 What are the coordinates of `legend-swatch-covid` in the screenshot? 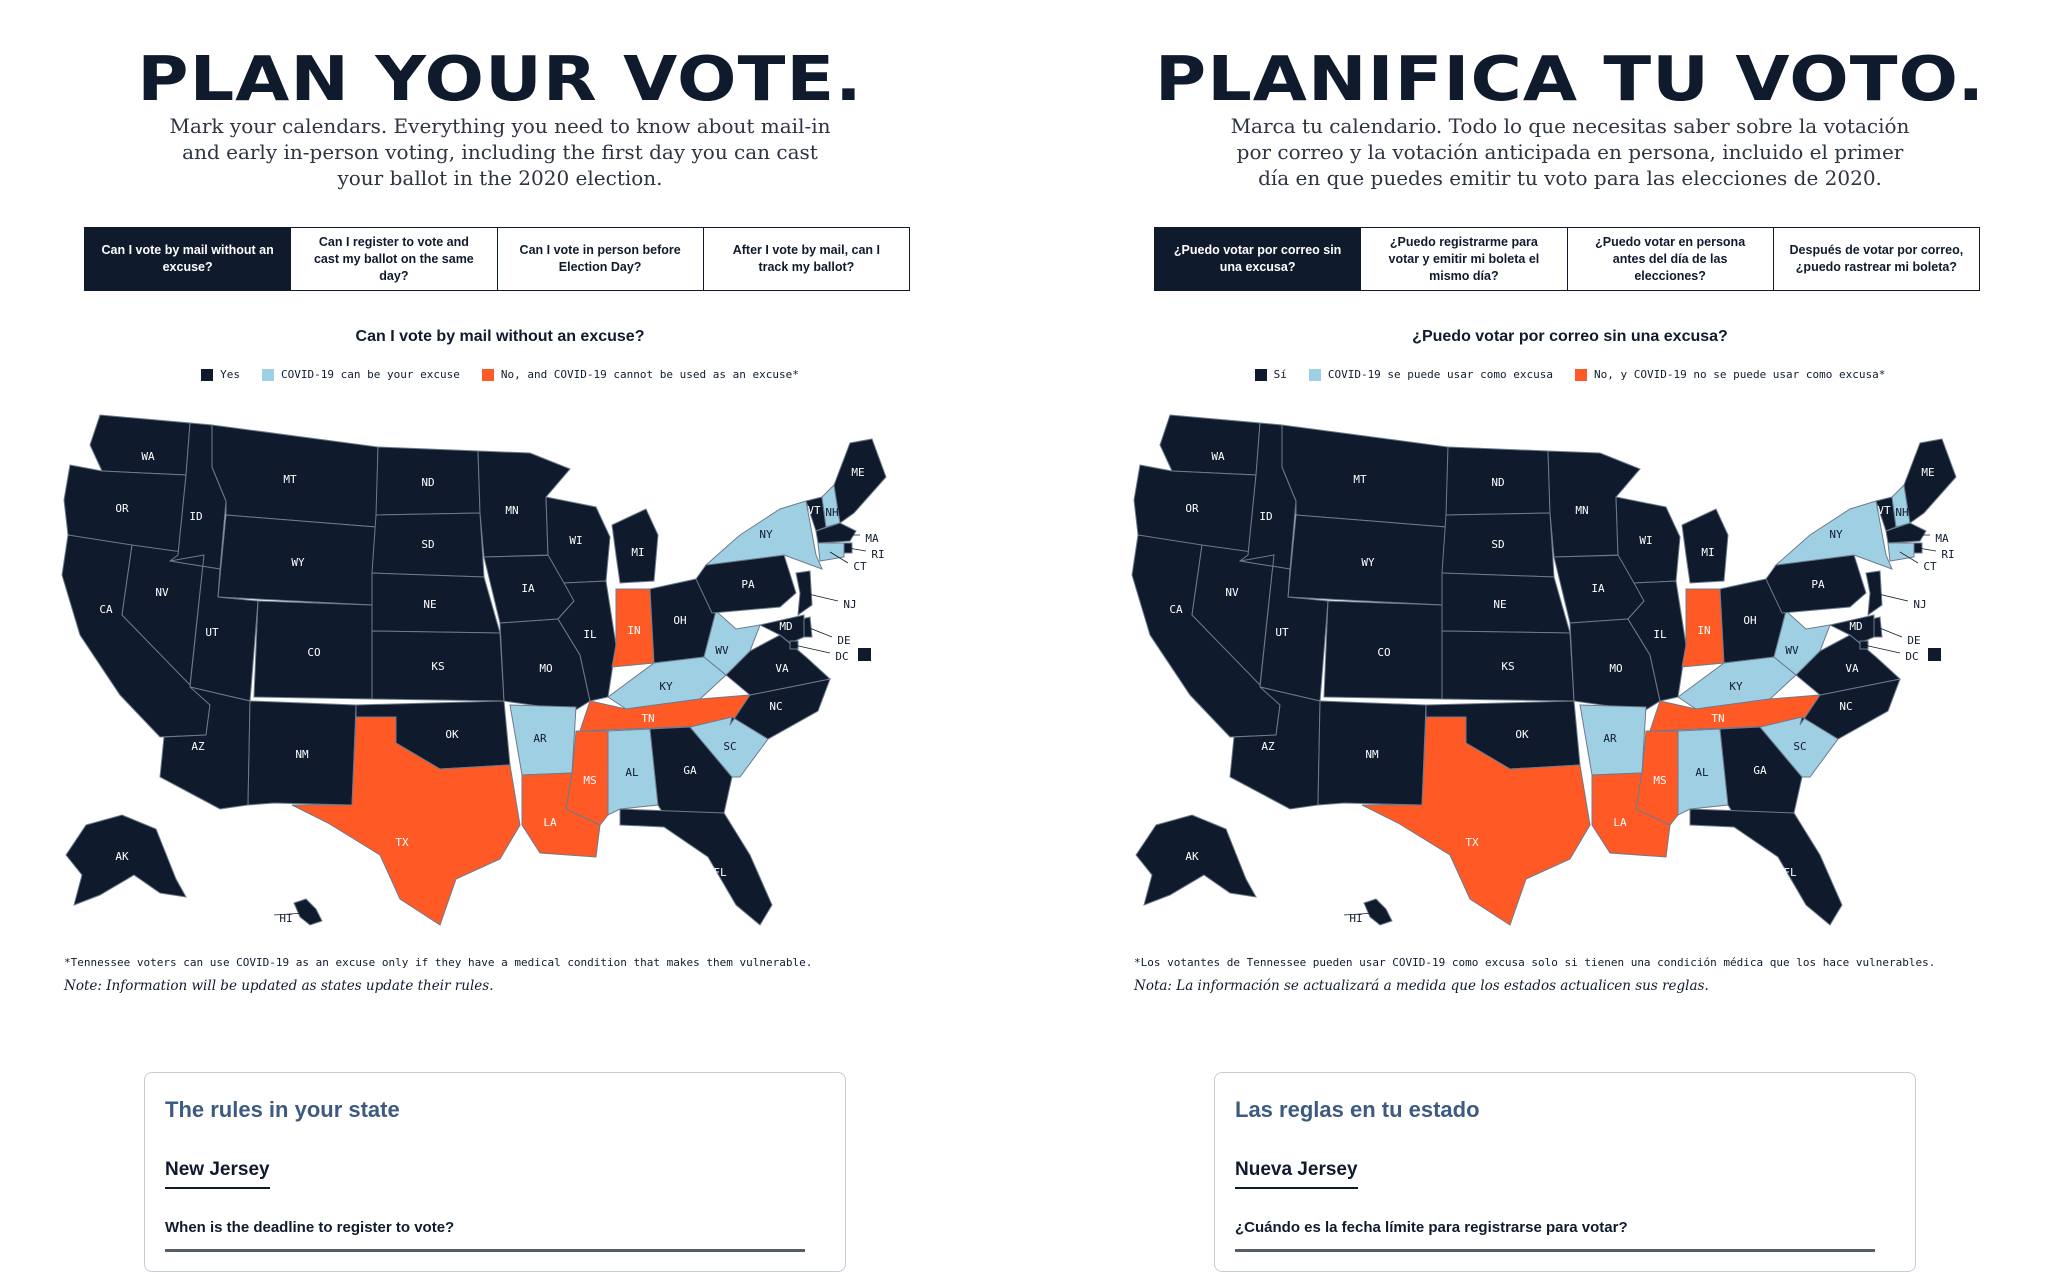 It's located at (268, 374).